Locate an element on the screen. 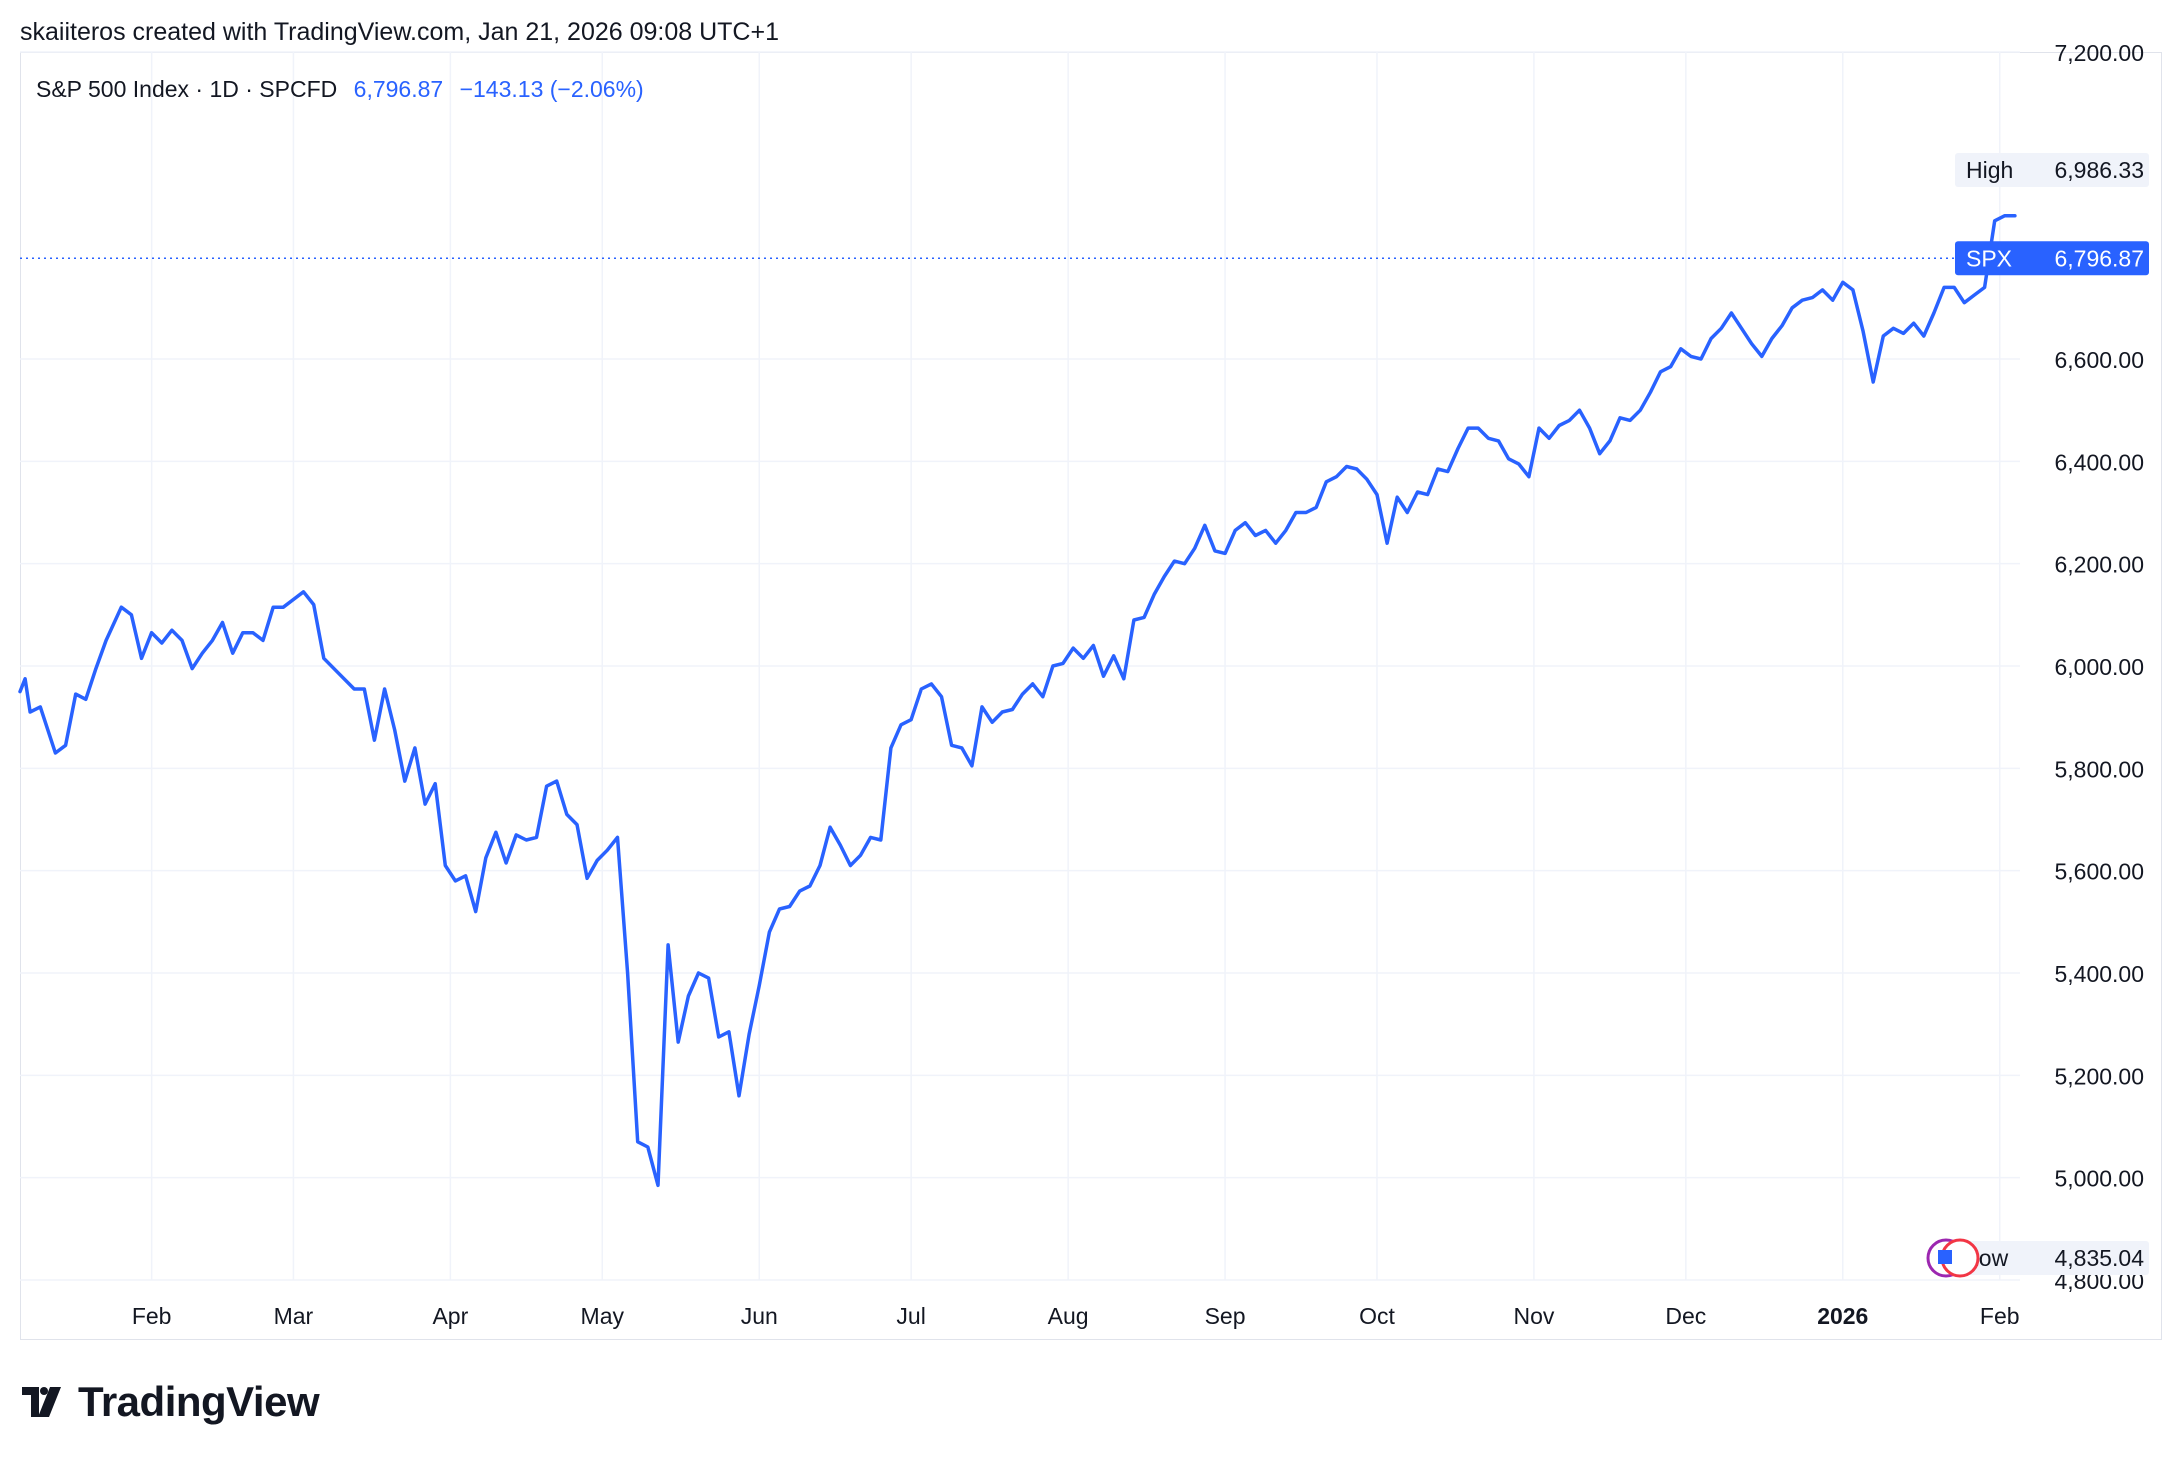 The width and height of the screenshot is (2182, 1460). x-tick-label: Apr is located at coordinates (450, 1316).